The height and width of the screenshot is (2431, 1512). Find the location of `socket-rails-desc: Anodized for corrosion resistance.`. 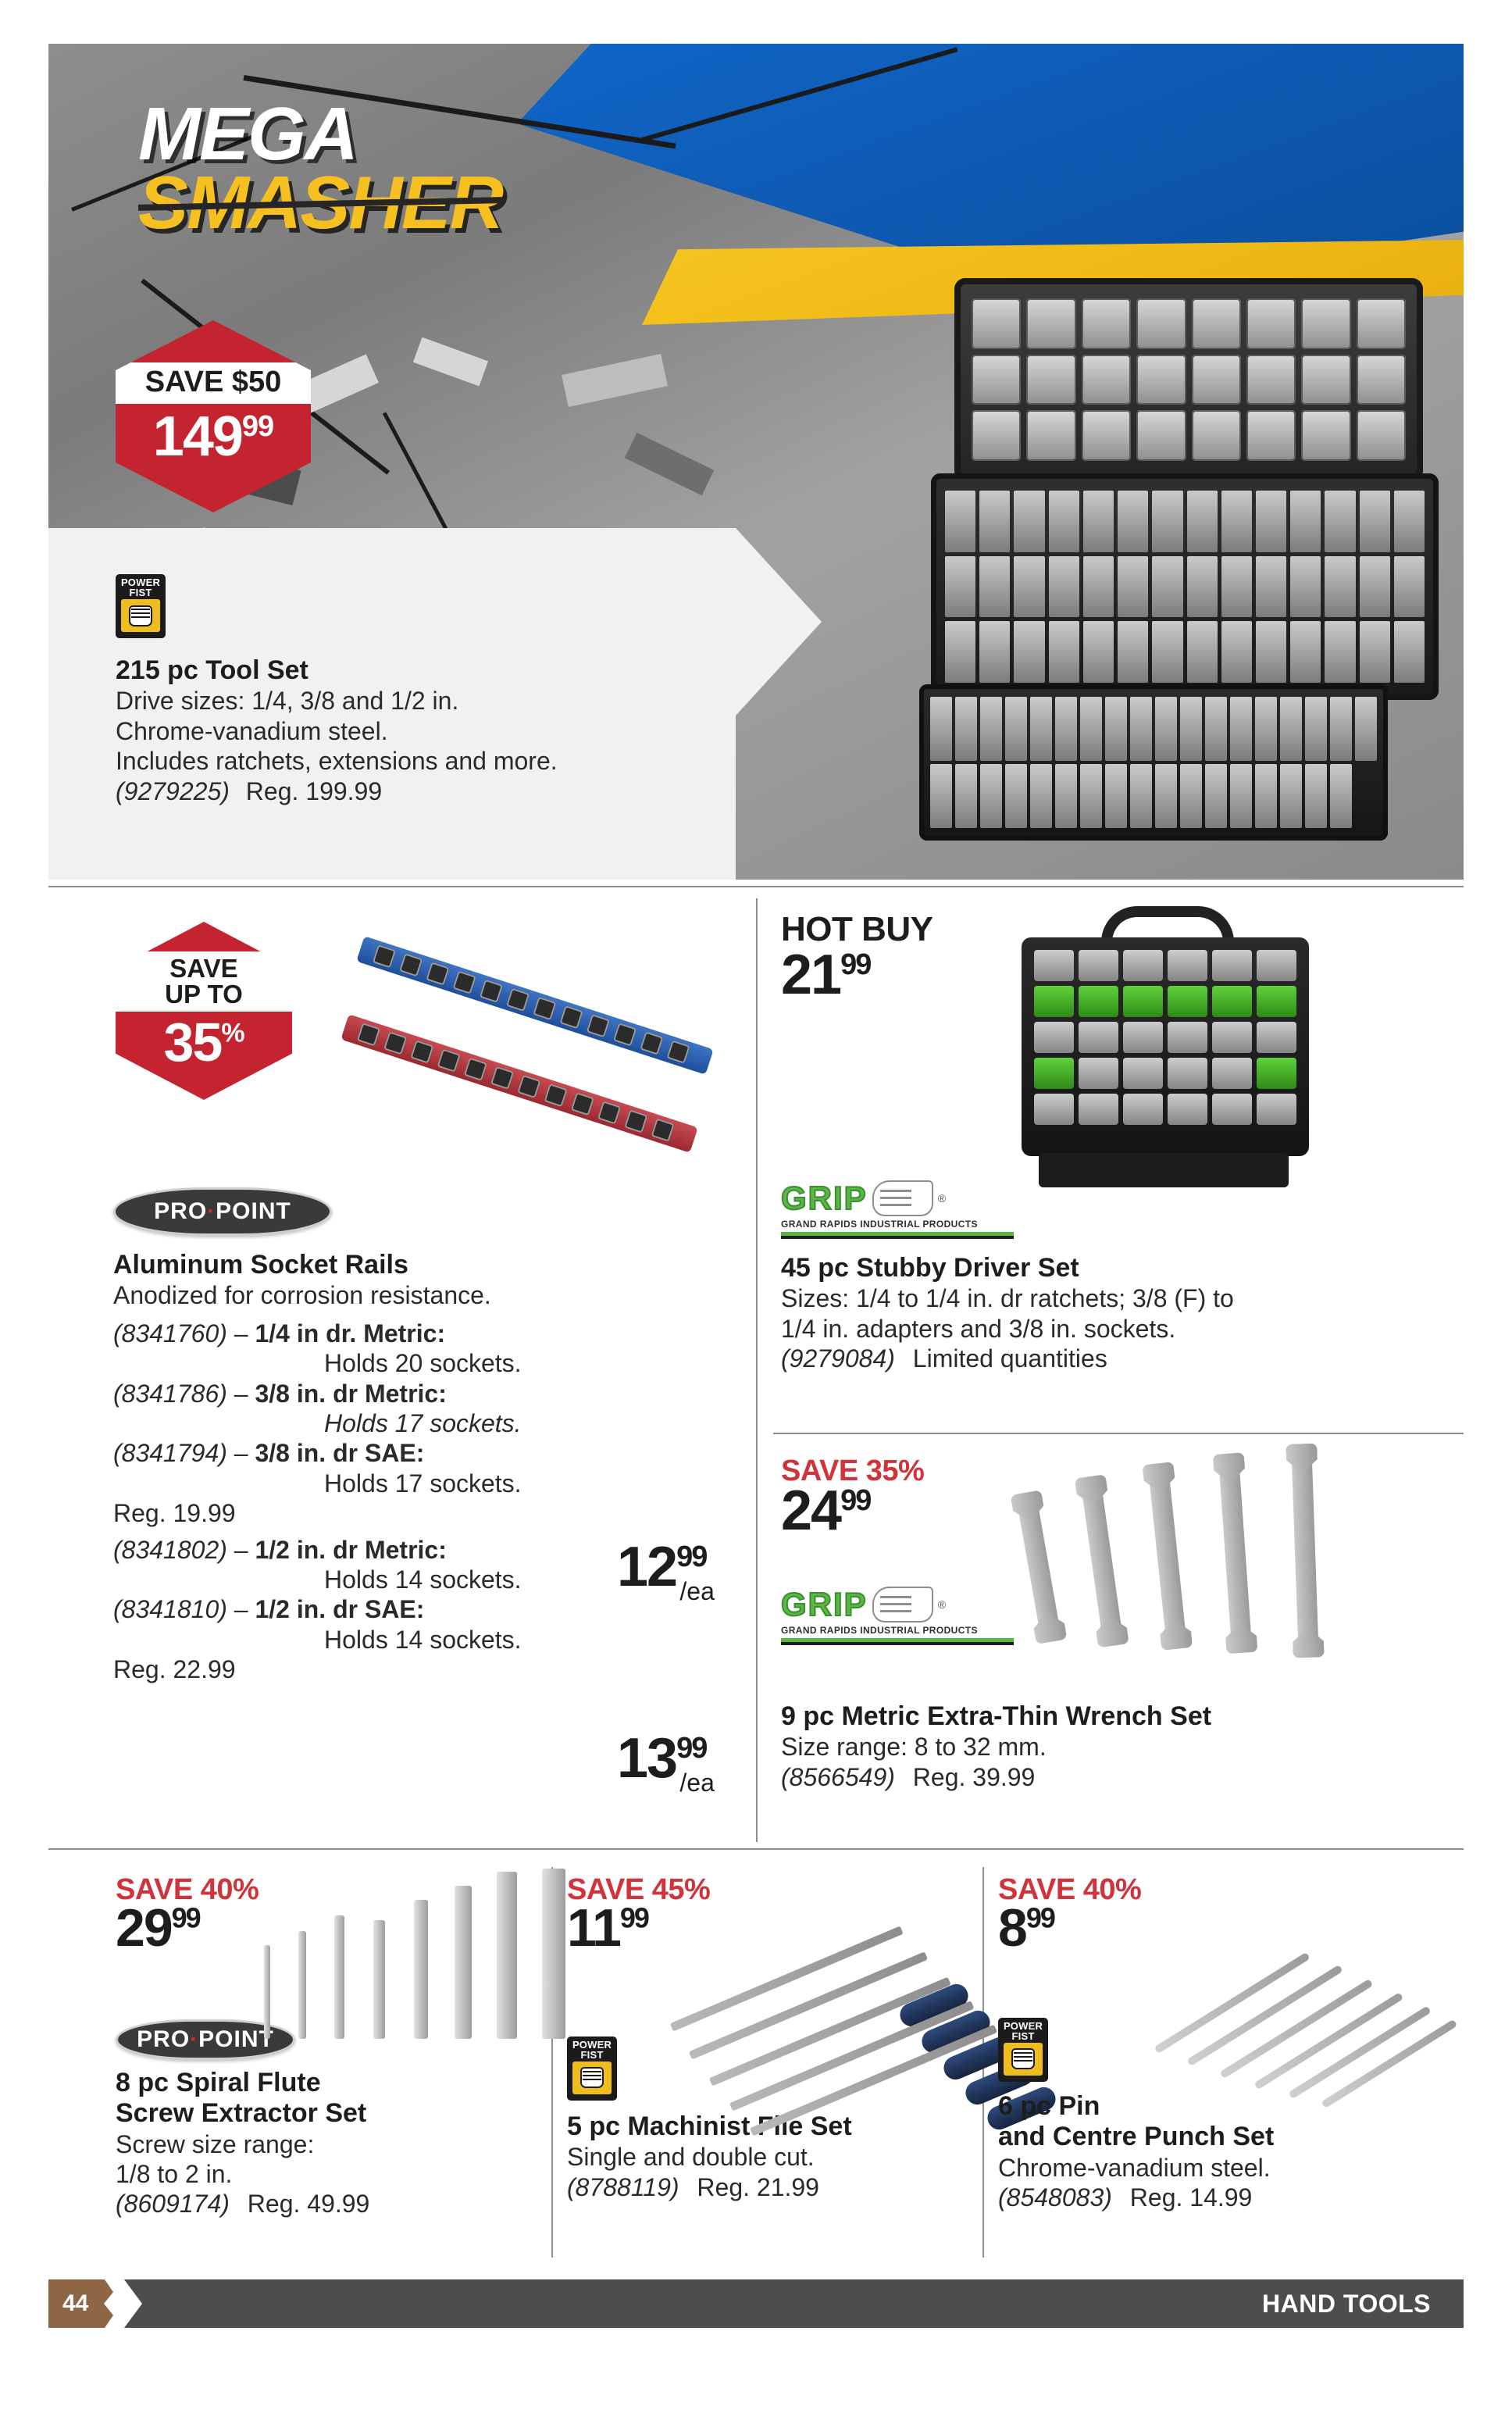

socket-rails-desc: Anodized for corrosion resistance. is located at coordinates (302, 1295).